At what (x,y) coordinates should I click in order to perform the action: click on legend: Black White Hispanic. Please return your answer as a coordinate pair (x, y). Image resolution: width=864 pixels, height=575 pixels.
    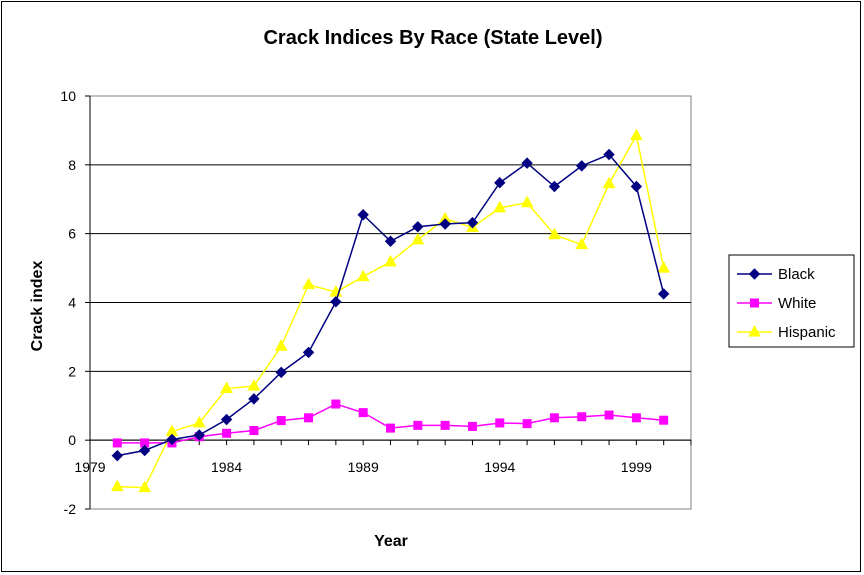
    Looking at the image, I should click on (791, 301).